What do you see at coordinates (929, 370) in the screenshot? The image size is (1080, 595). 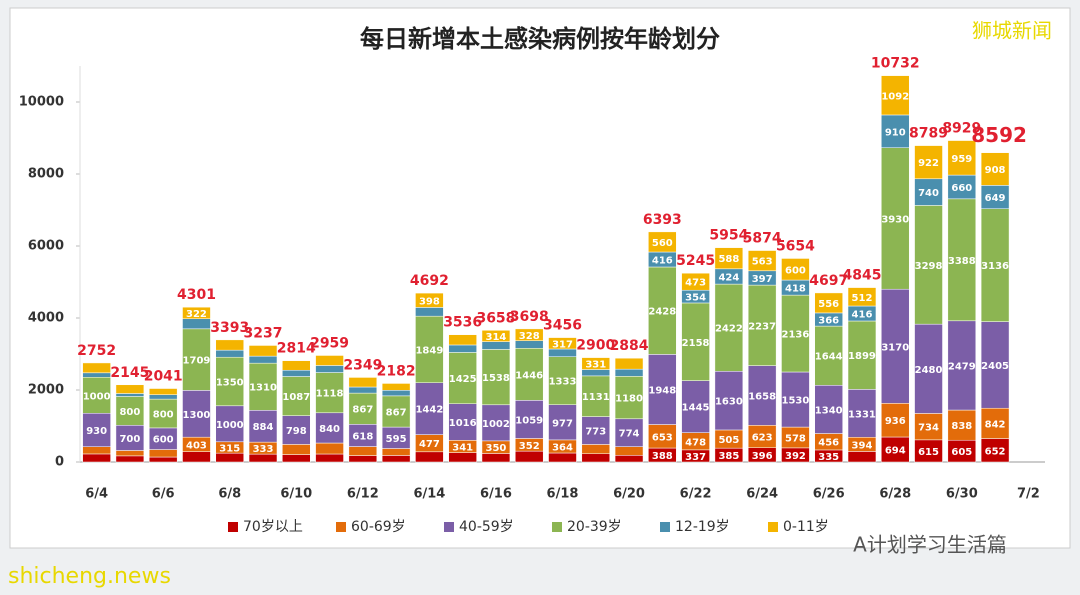 I see `value-label: 2480` at bounding box center [929, 370].